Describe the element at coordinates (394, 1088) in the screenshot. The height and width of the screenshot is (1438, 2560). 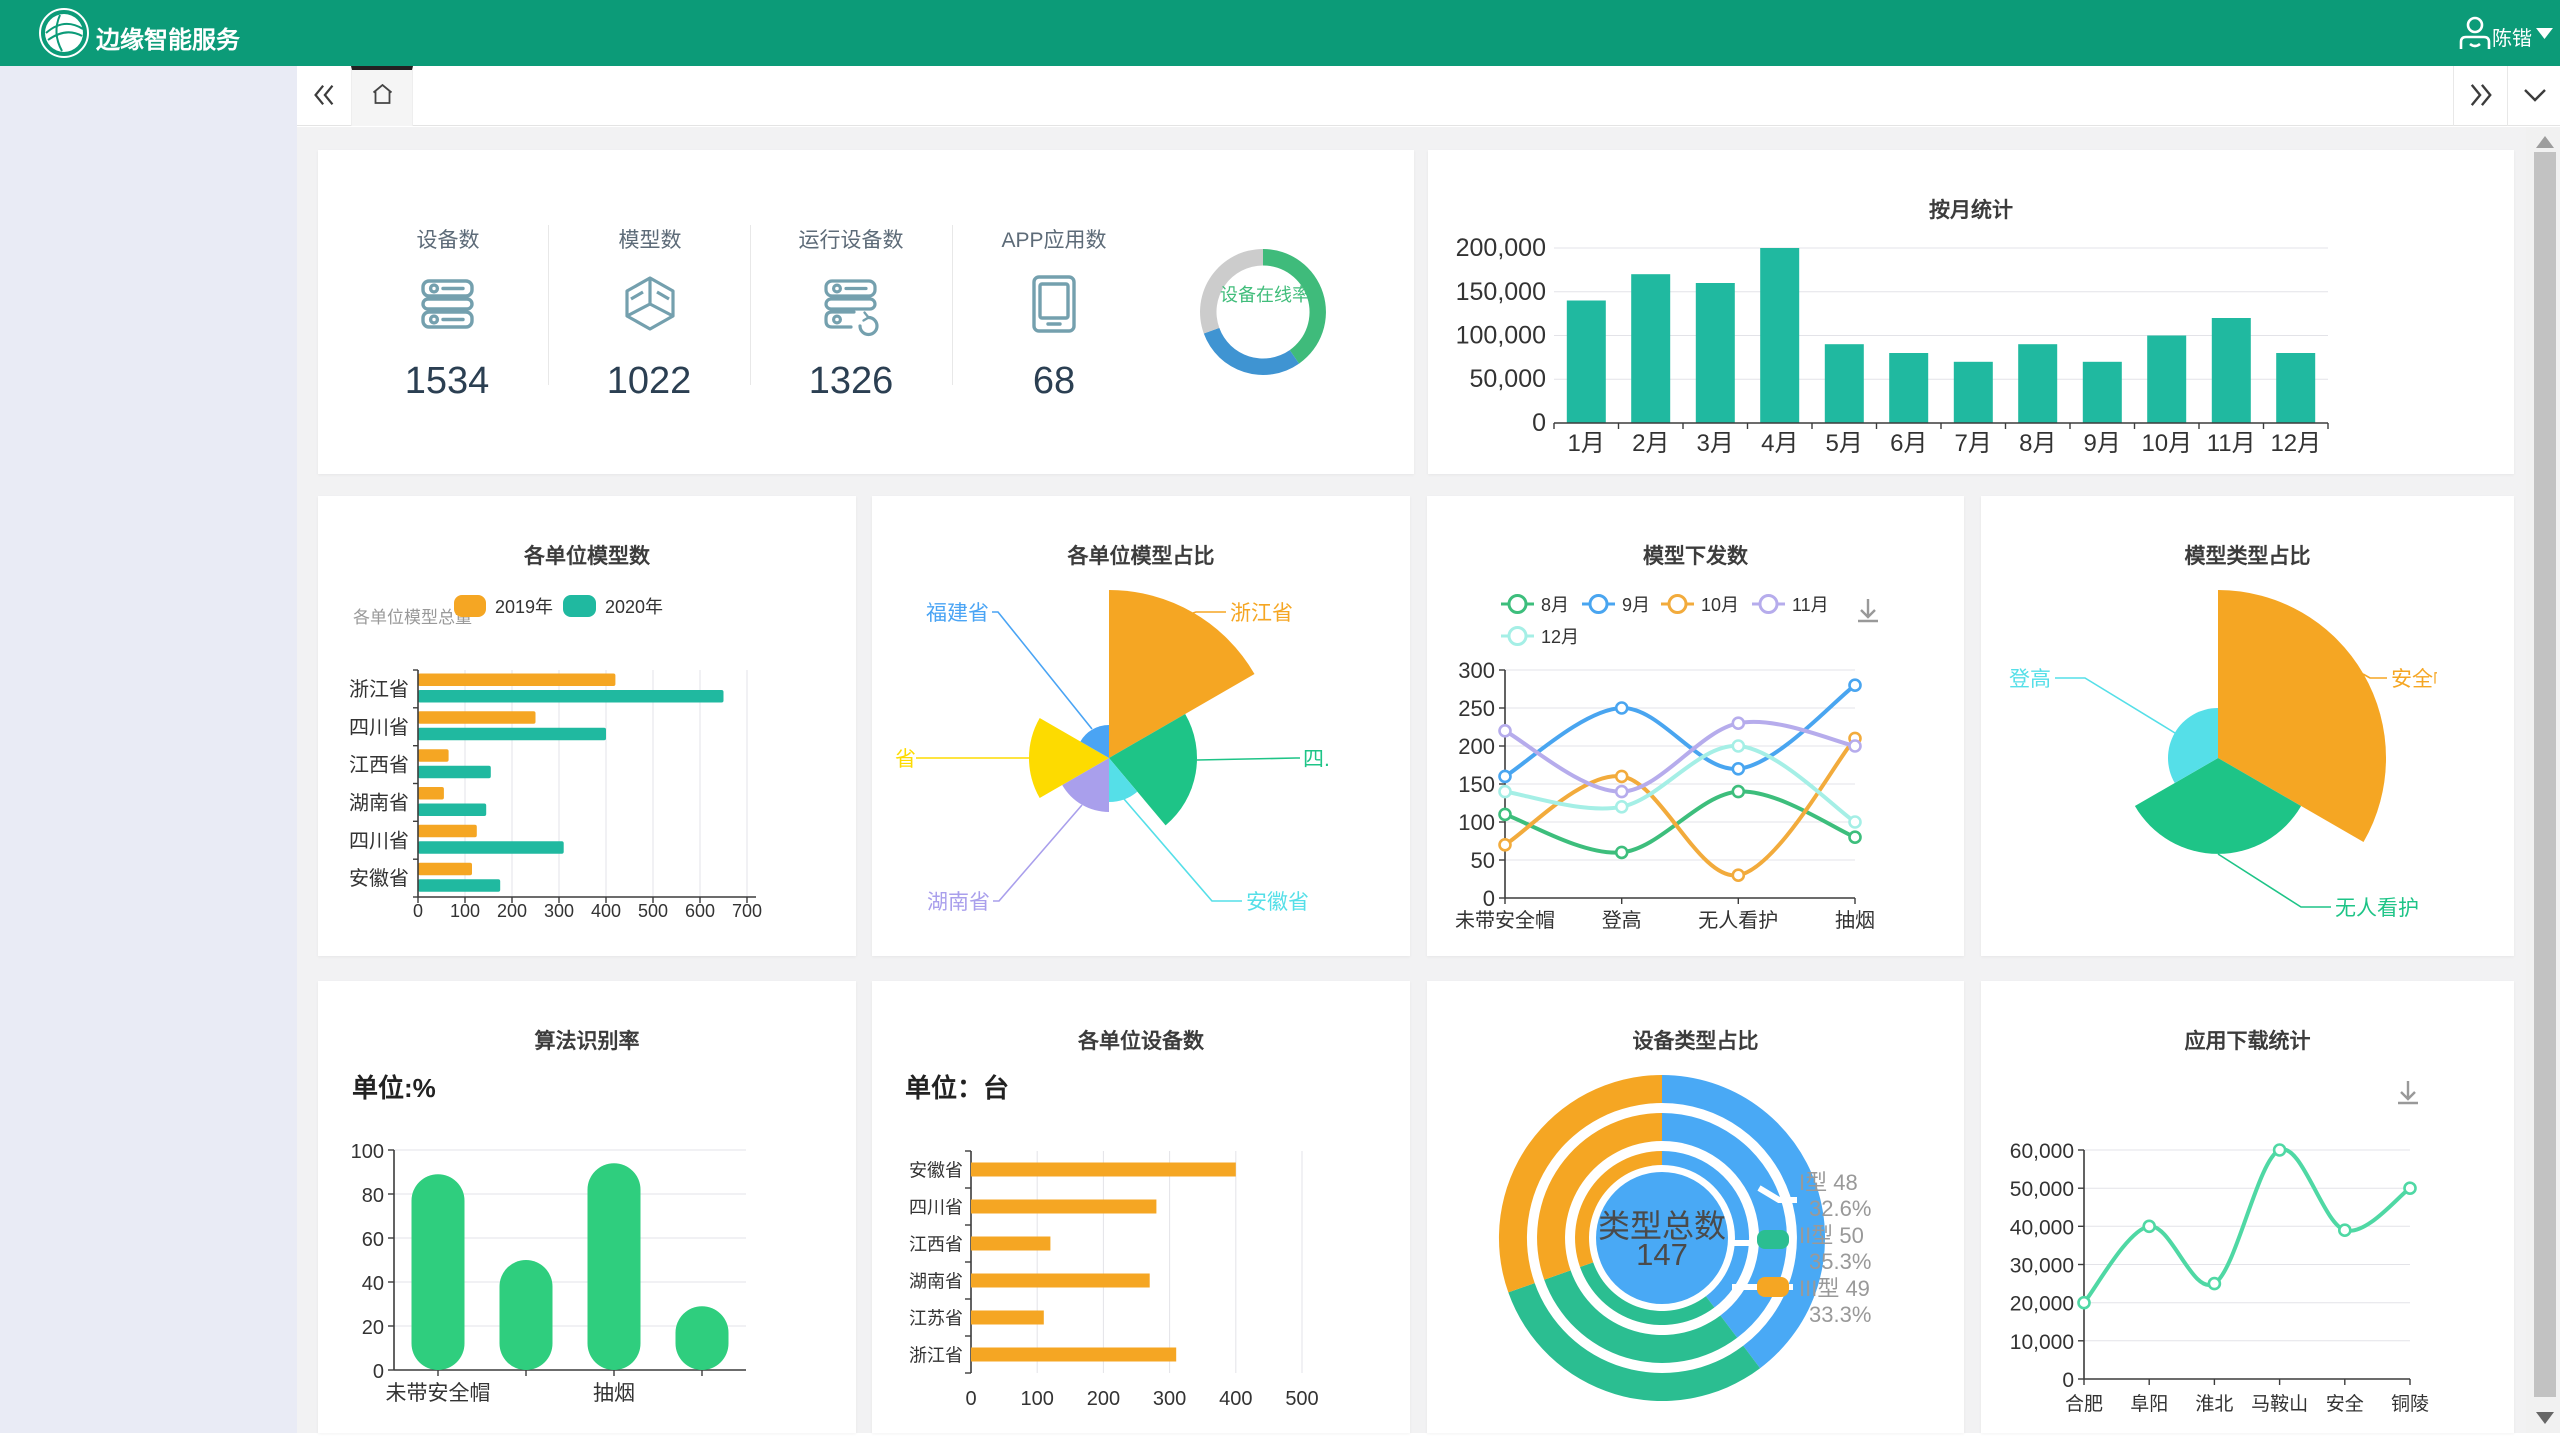
I see `svg-text: 单位:%` at that location.